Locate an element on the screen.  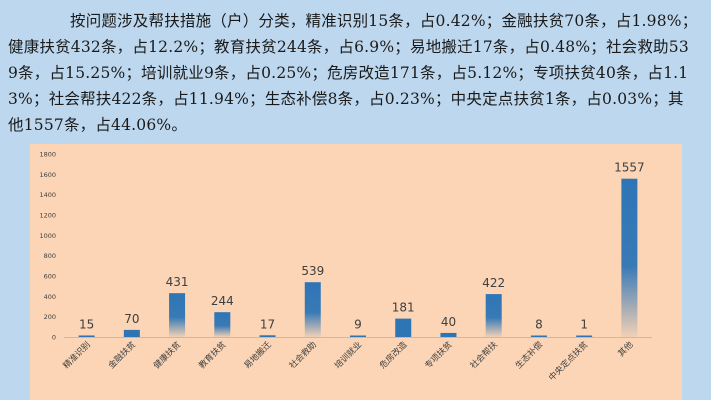
x-tick-label: 其他 is located at coordinates (626, 349).